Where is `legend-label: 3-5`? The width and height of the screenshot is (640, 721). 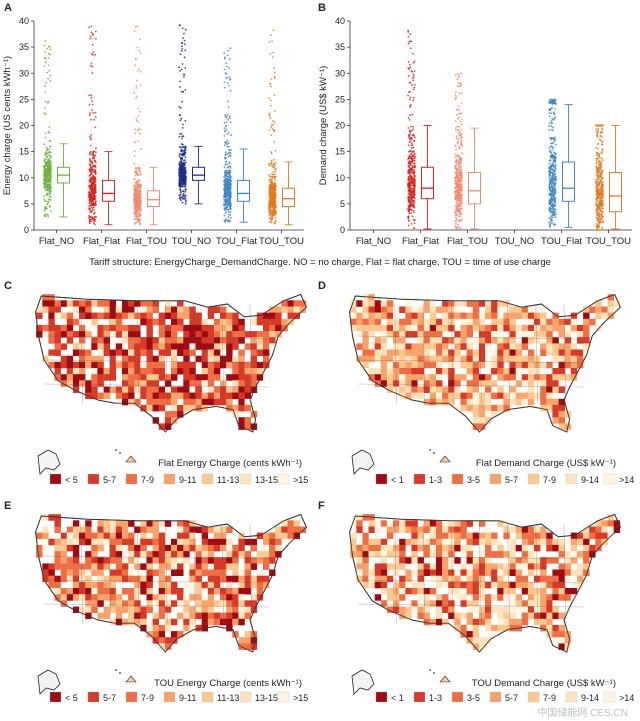
legend-label: 3-5 is located at coordinates (473, 480).